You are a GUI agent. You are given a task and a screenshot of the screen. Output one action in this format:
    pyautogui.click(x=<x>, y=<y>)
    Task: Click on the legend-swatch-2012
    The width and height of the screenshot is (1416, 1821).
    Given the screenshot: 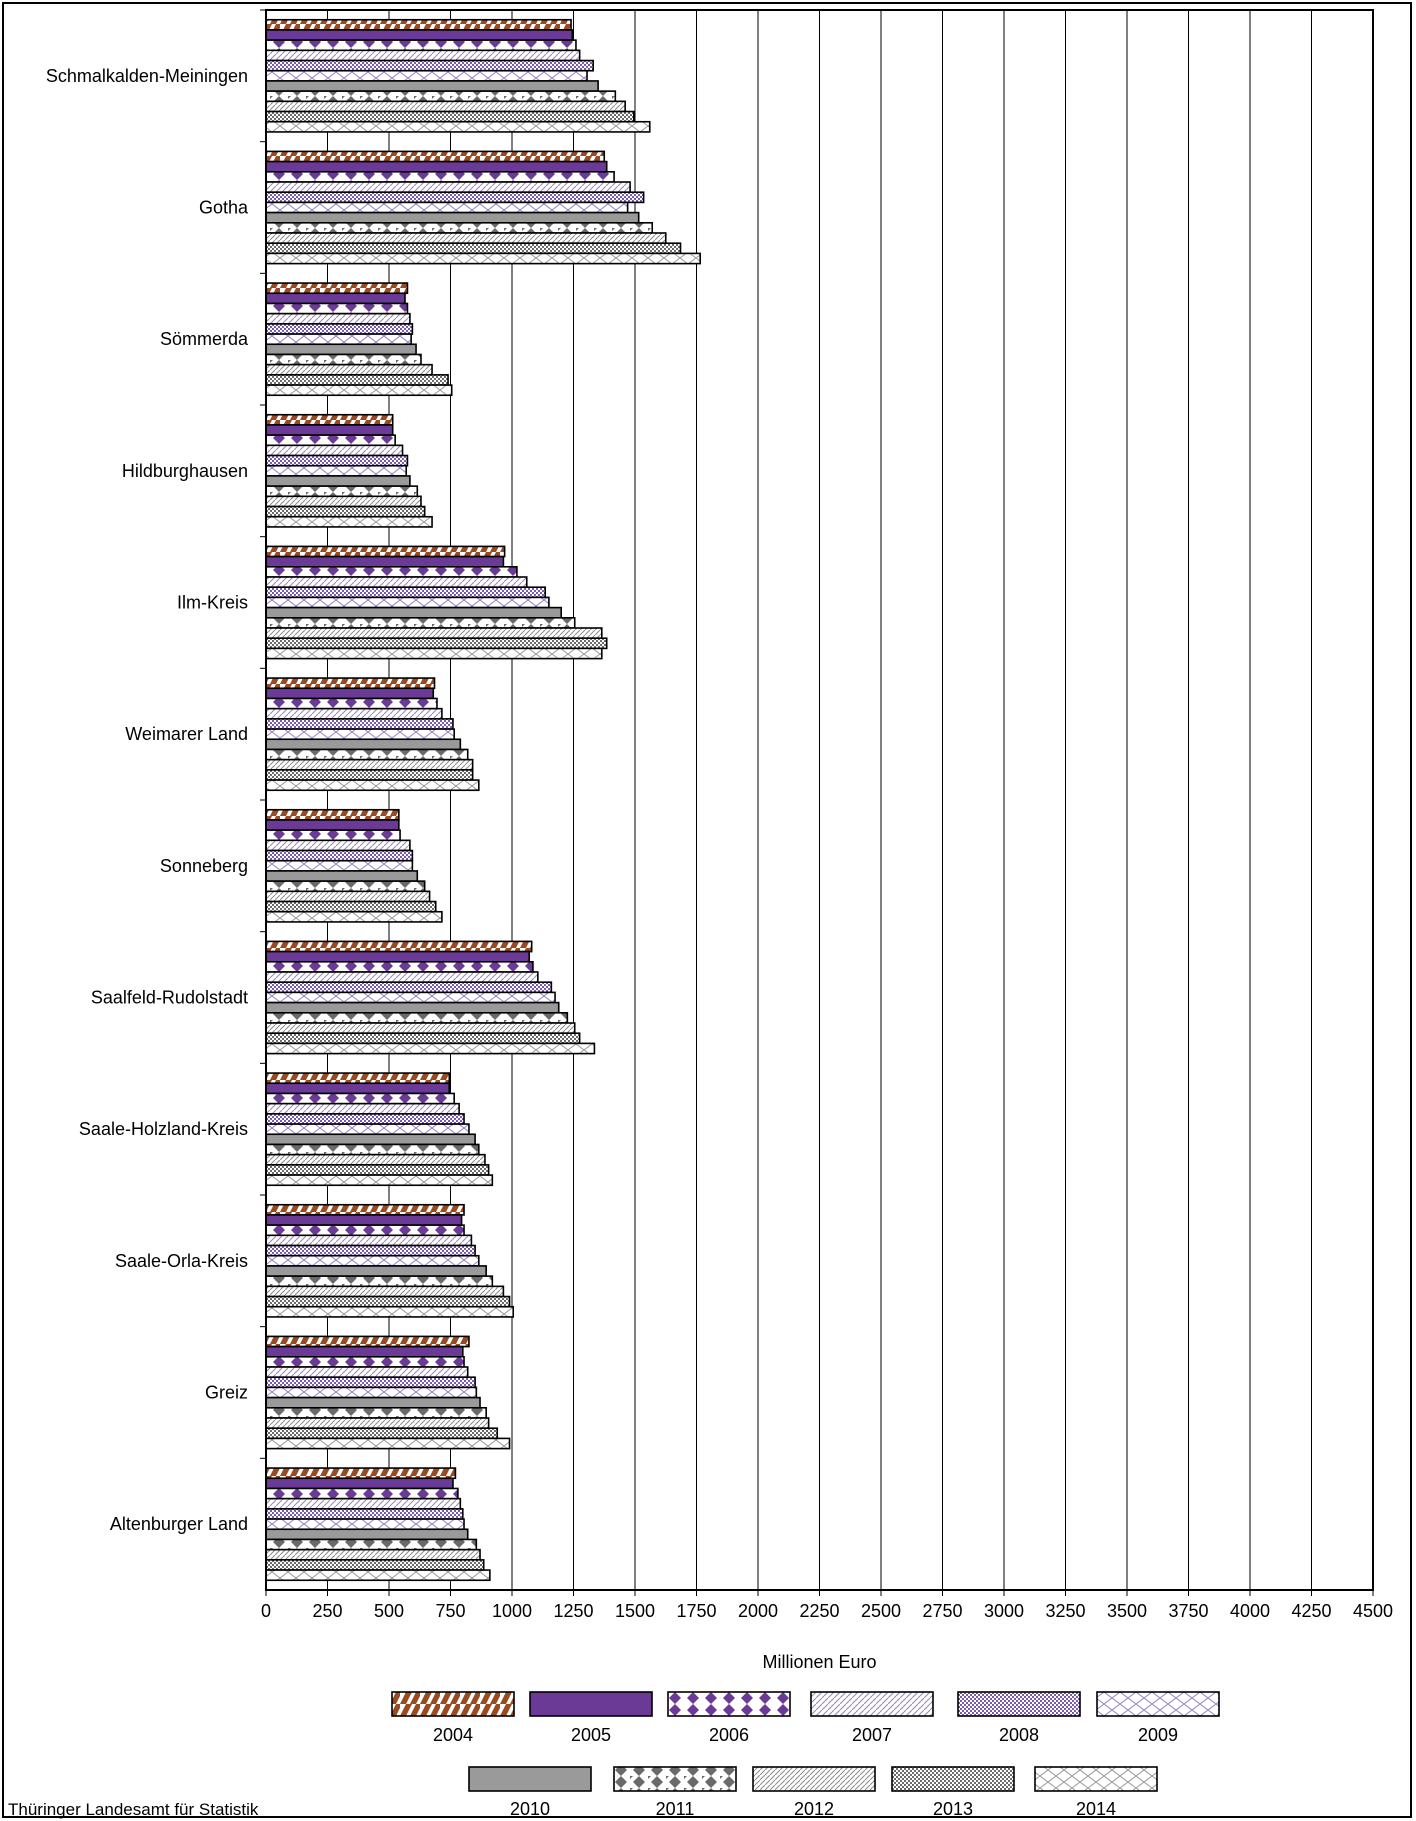 What is the action you would take?
    pyautogui.click(x=814, y=1779)
    